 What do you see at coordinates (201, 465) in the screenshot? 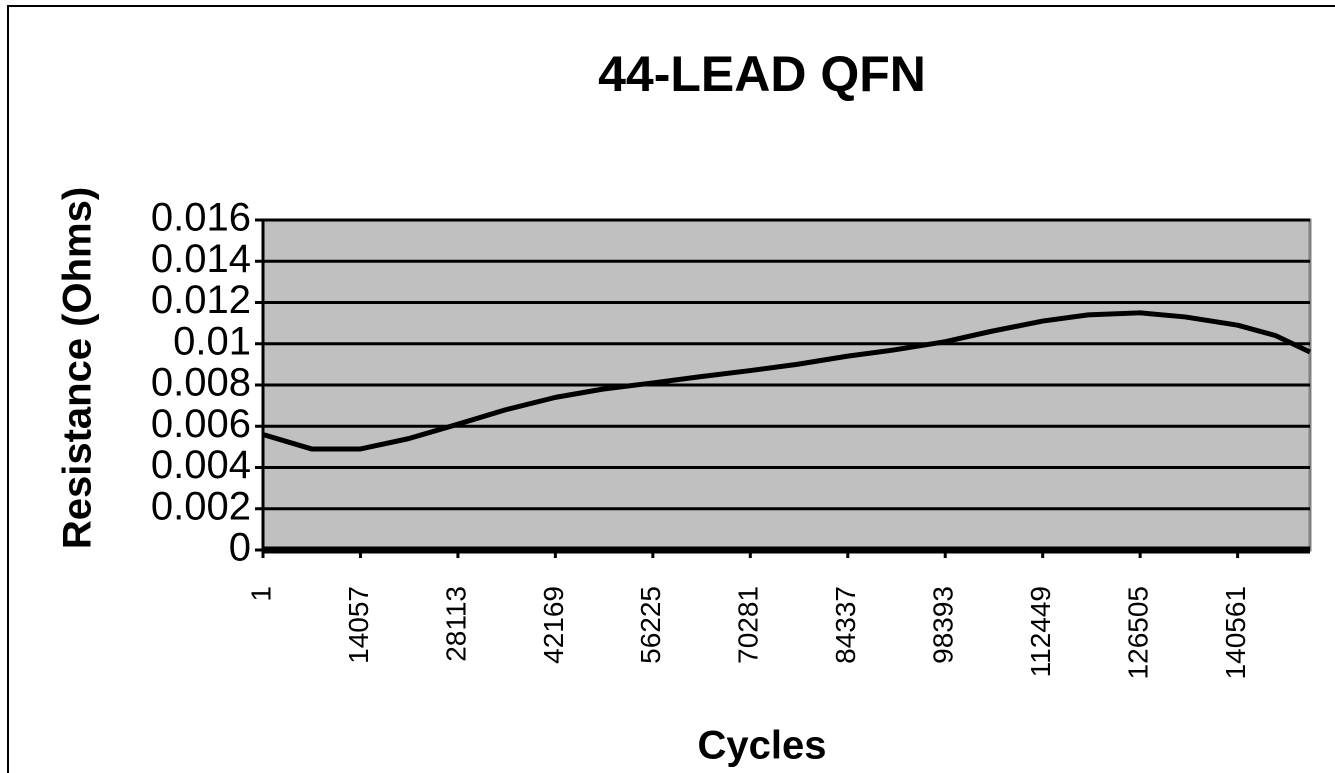
I see `y-tick-label: 0.004` at bounding box center [201, 465].